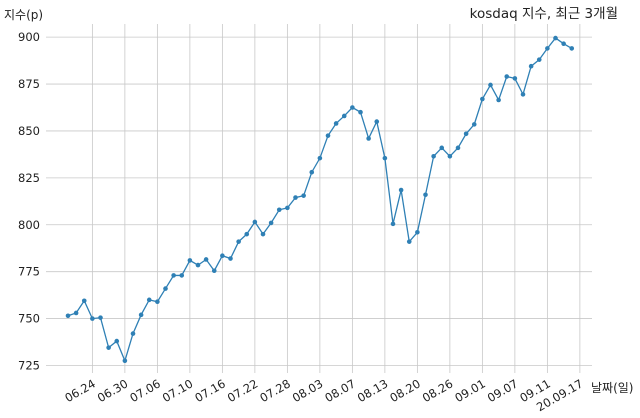  Describe the element at coordinates (243, 390) in the screenshot. I see `x-tick-label: 07.22` at that location.